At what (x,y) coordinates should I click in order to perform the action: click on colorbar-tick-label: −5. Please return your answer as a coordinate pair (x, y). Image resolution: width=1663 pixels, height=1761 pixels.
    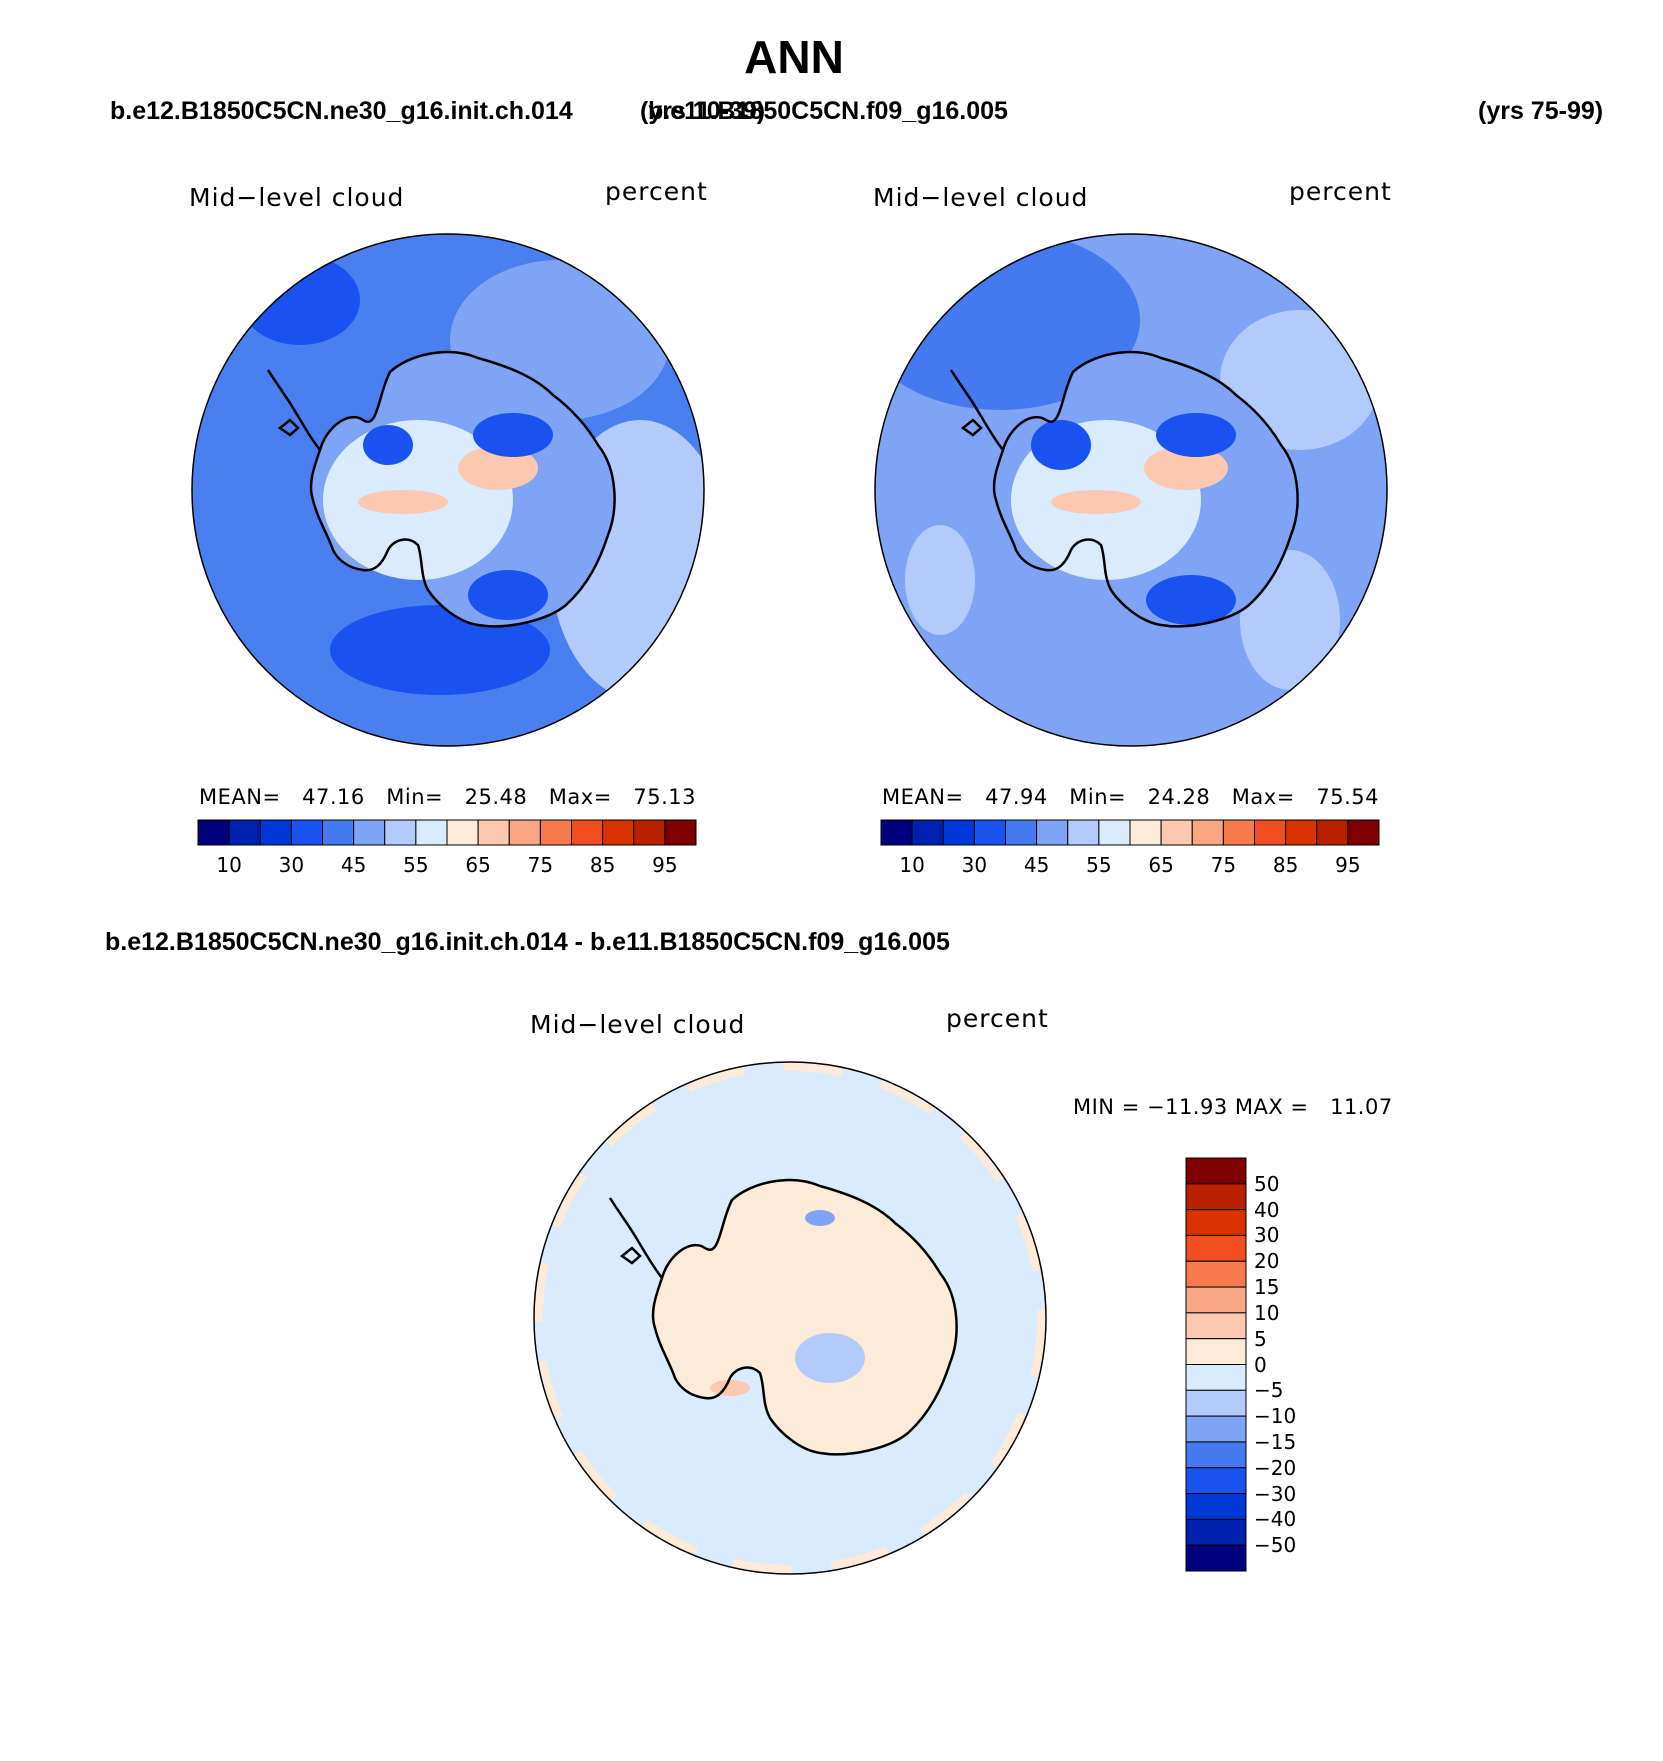
    Looking at the image, I should click on (1269, 1390).